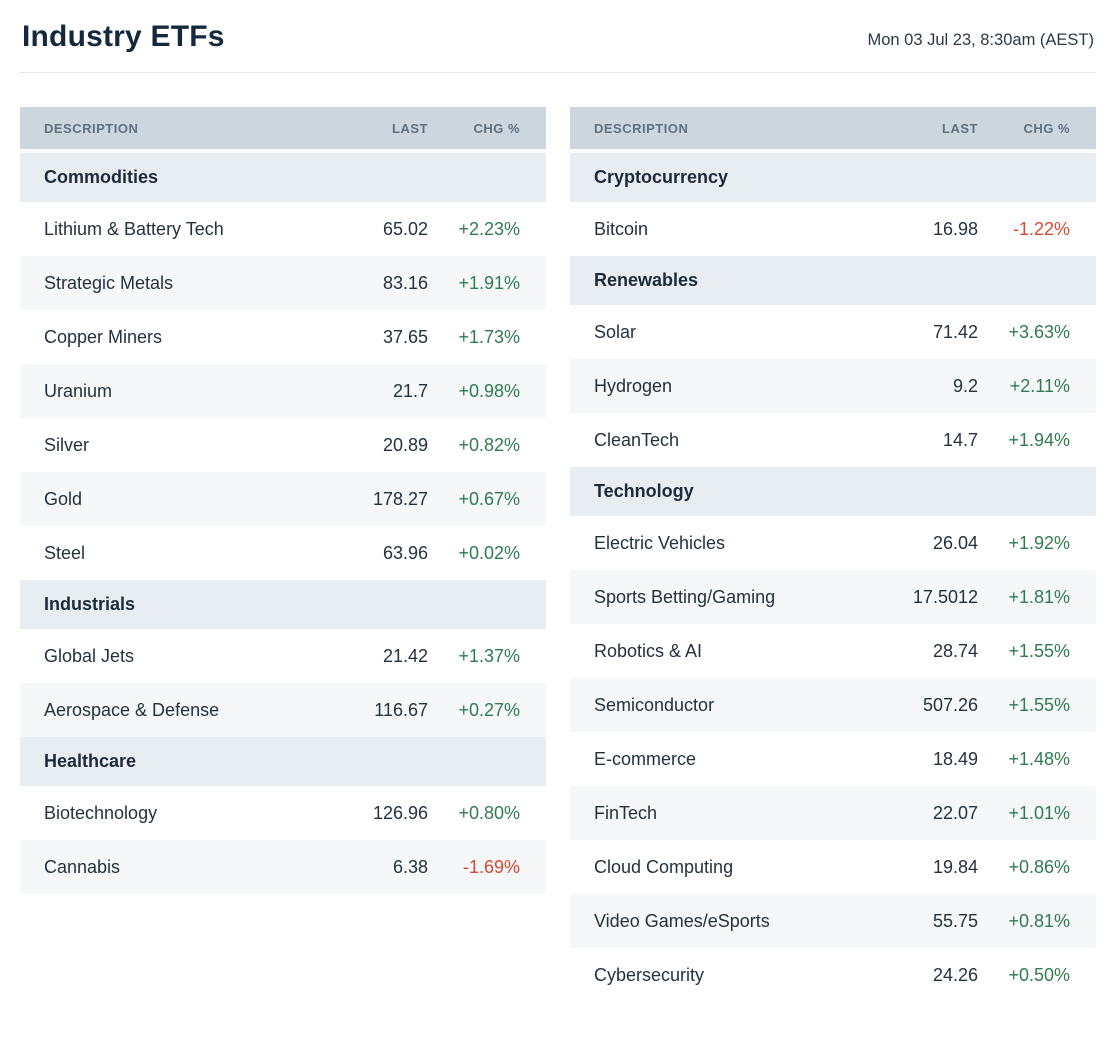 This screenshot has height=1038, width=1114. What do you see at coordinates (1039, 542) in the screenshot?
I see `etf-change: +1.92%` at bounding box center [1039, 542].